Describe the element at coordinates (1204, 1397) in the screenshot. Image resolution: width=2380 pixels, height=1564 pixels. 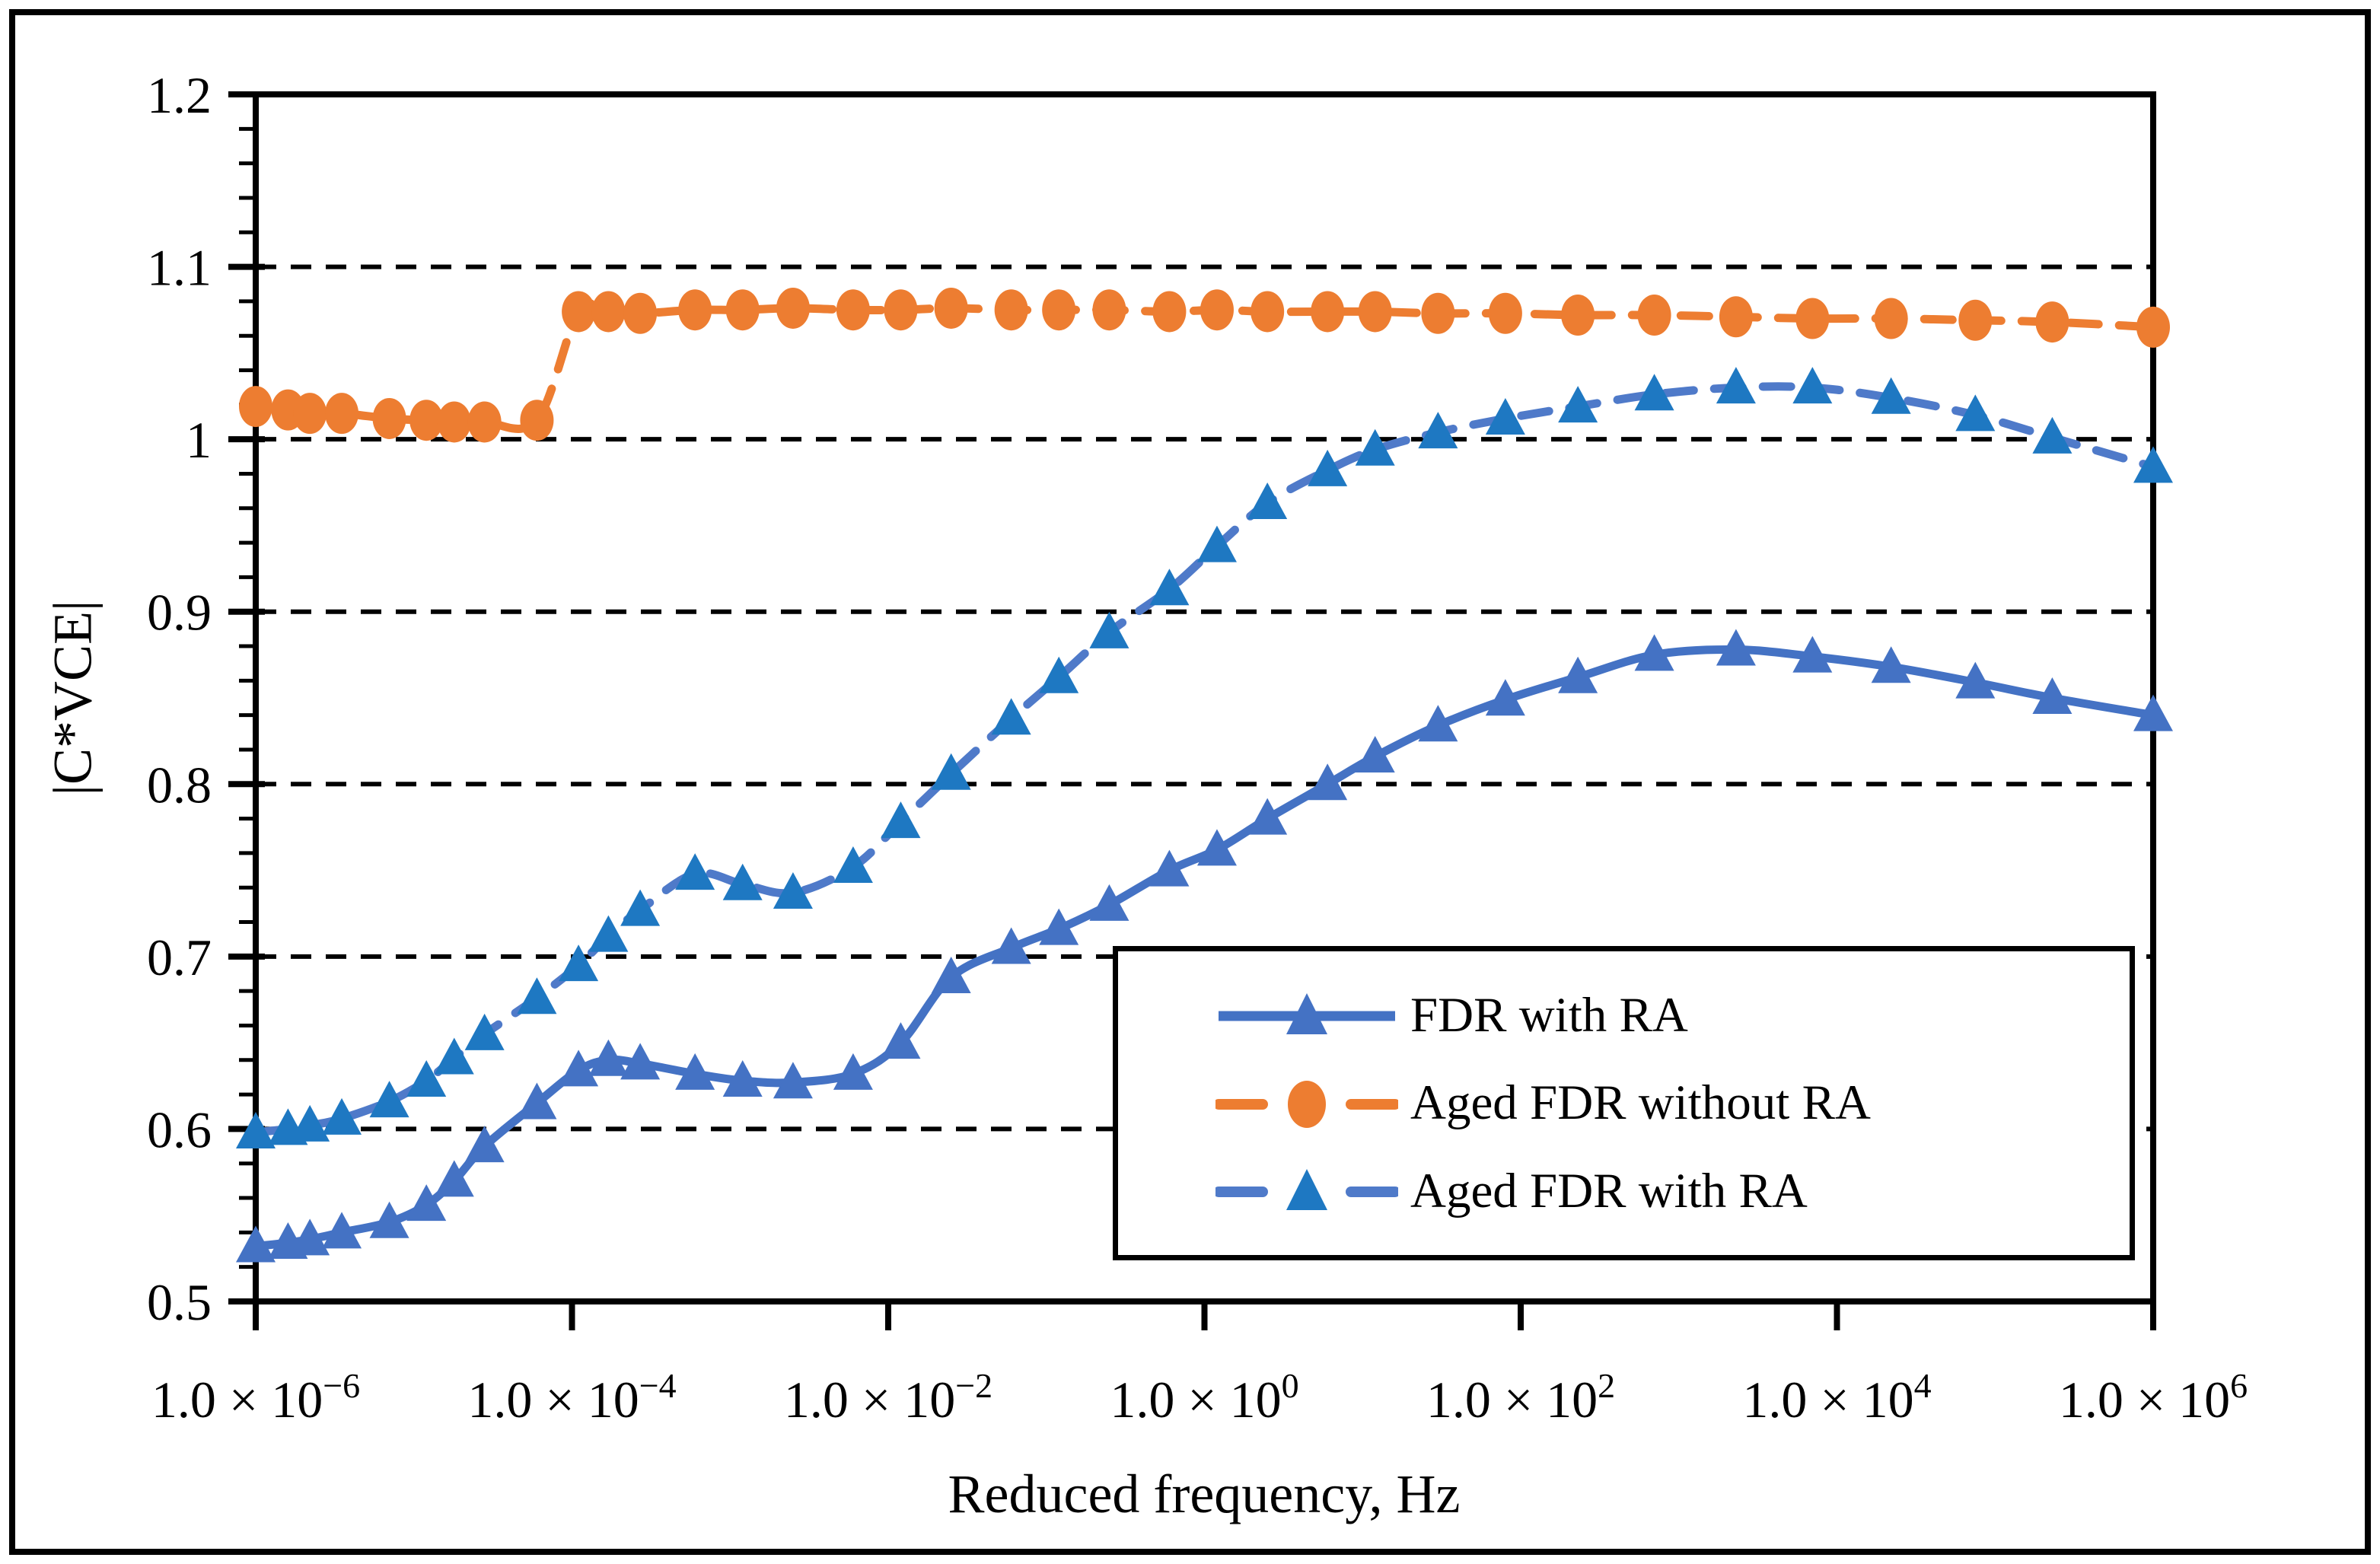
I see `x-tick-label: 1.0 × 100` at that location.